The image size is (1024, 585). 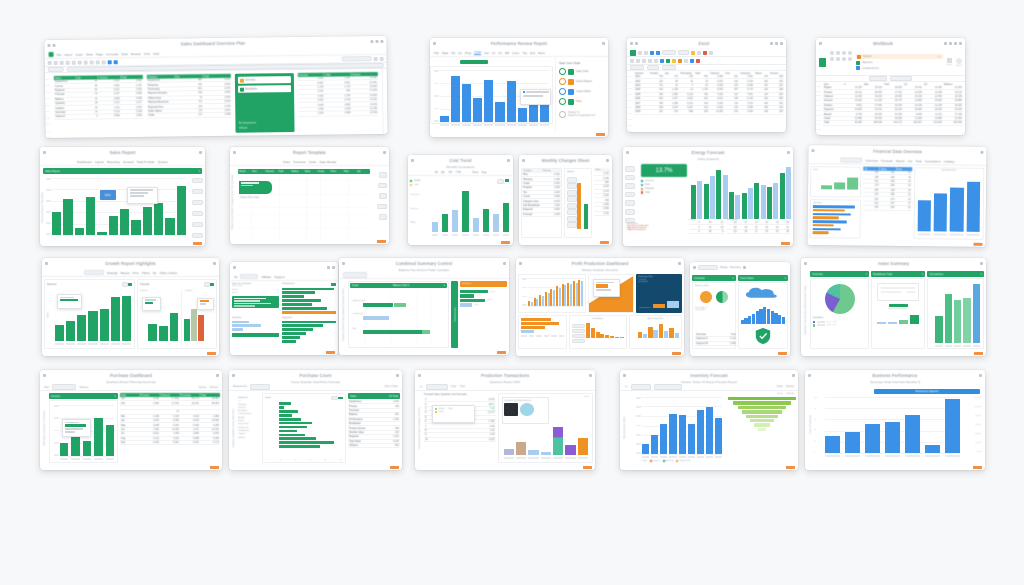 I want to click on hbar-panel, so click(x=543, y=332).